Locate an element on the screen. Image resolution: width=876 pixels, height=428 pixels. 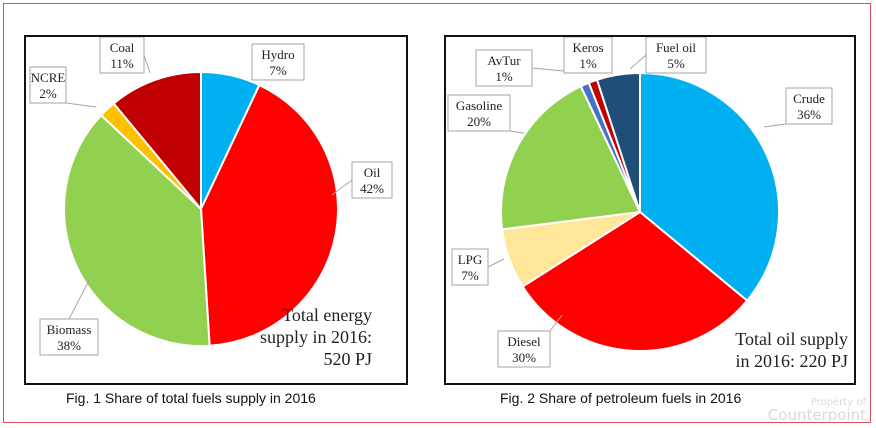
label-name-coal: Coal is located at coordinates (122, 47).